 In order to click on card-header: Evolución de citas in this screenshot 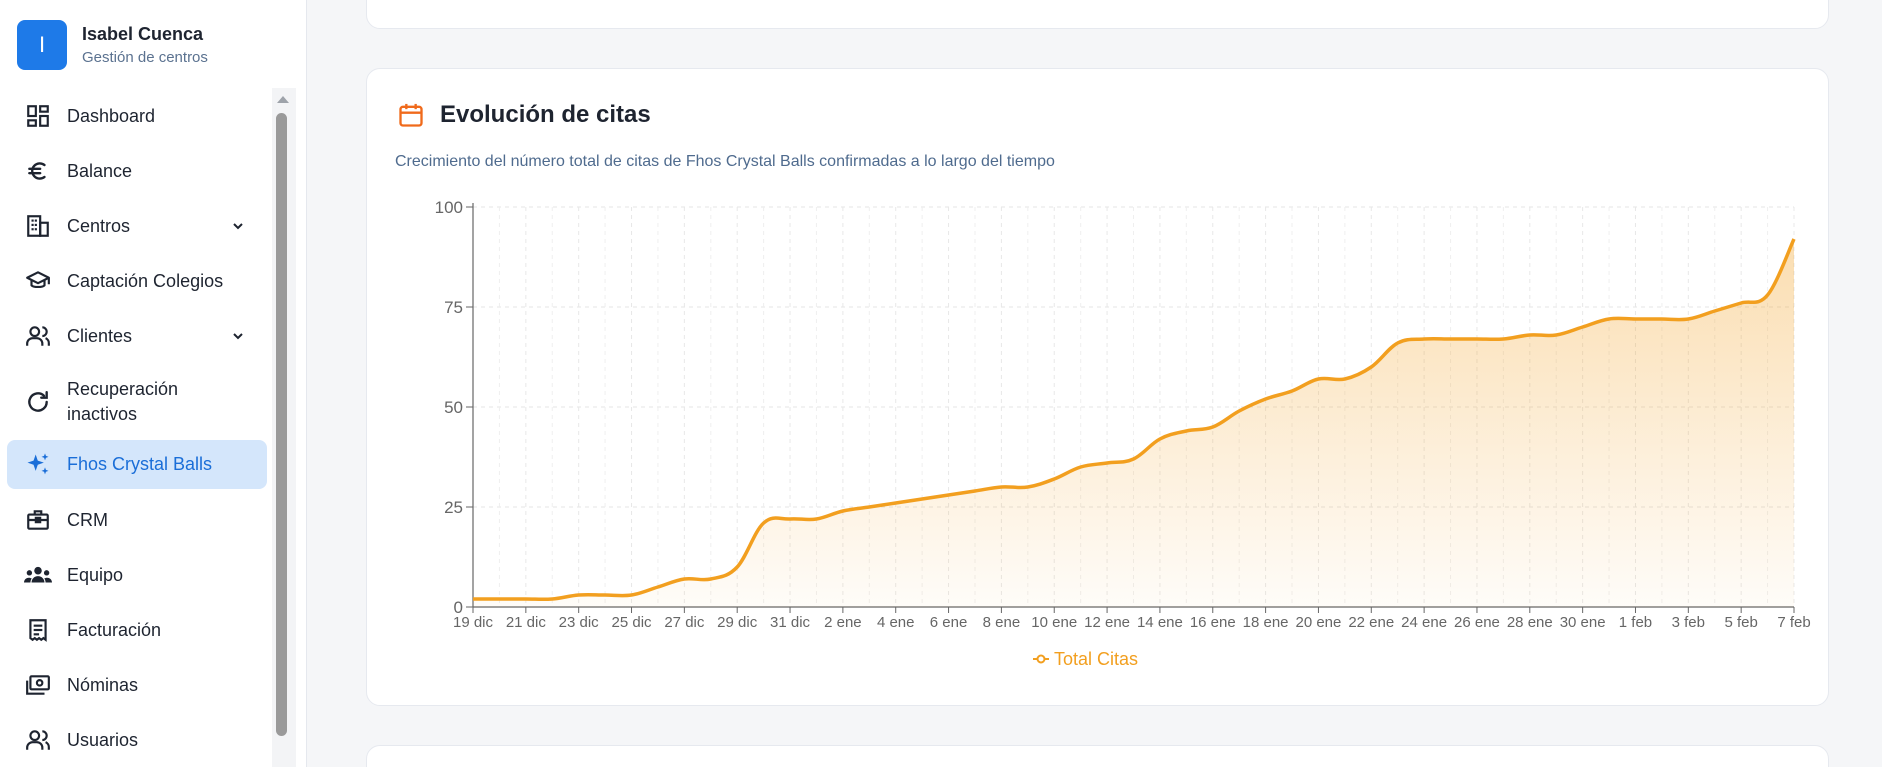, I will do `click(524, 115)`.